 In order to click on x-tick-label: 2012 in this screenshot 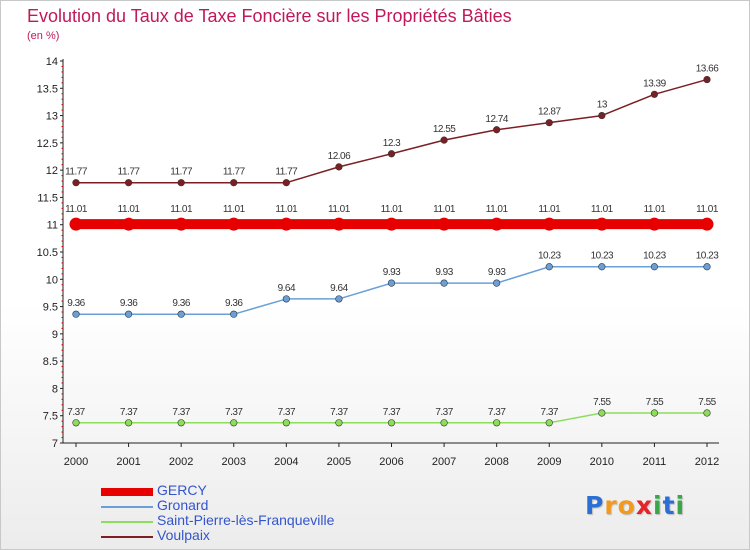, I will do `click(707, 462)`.